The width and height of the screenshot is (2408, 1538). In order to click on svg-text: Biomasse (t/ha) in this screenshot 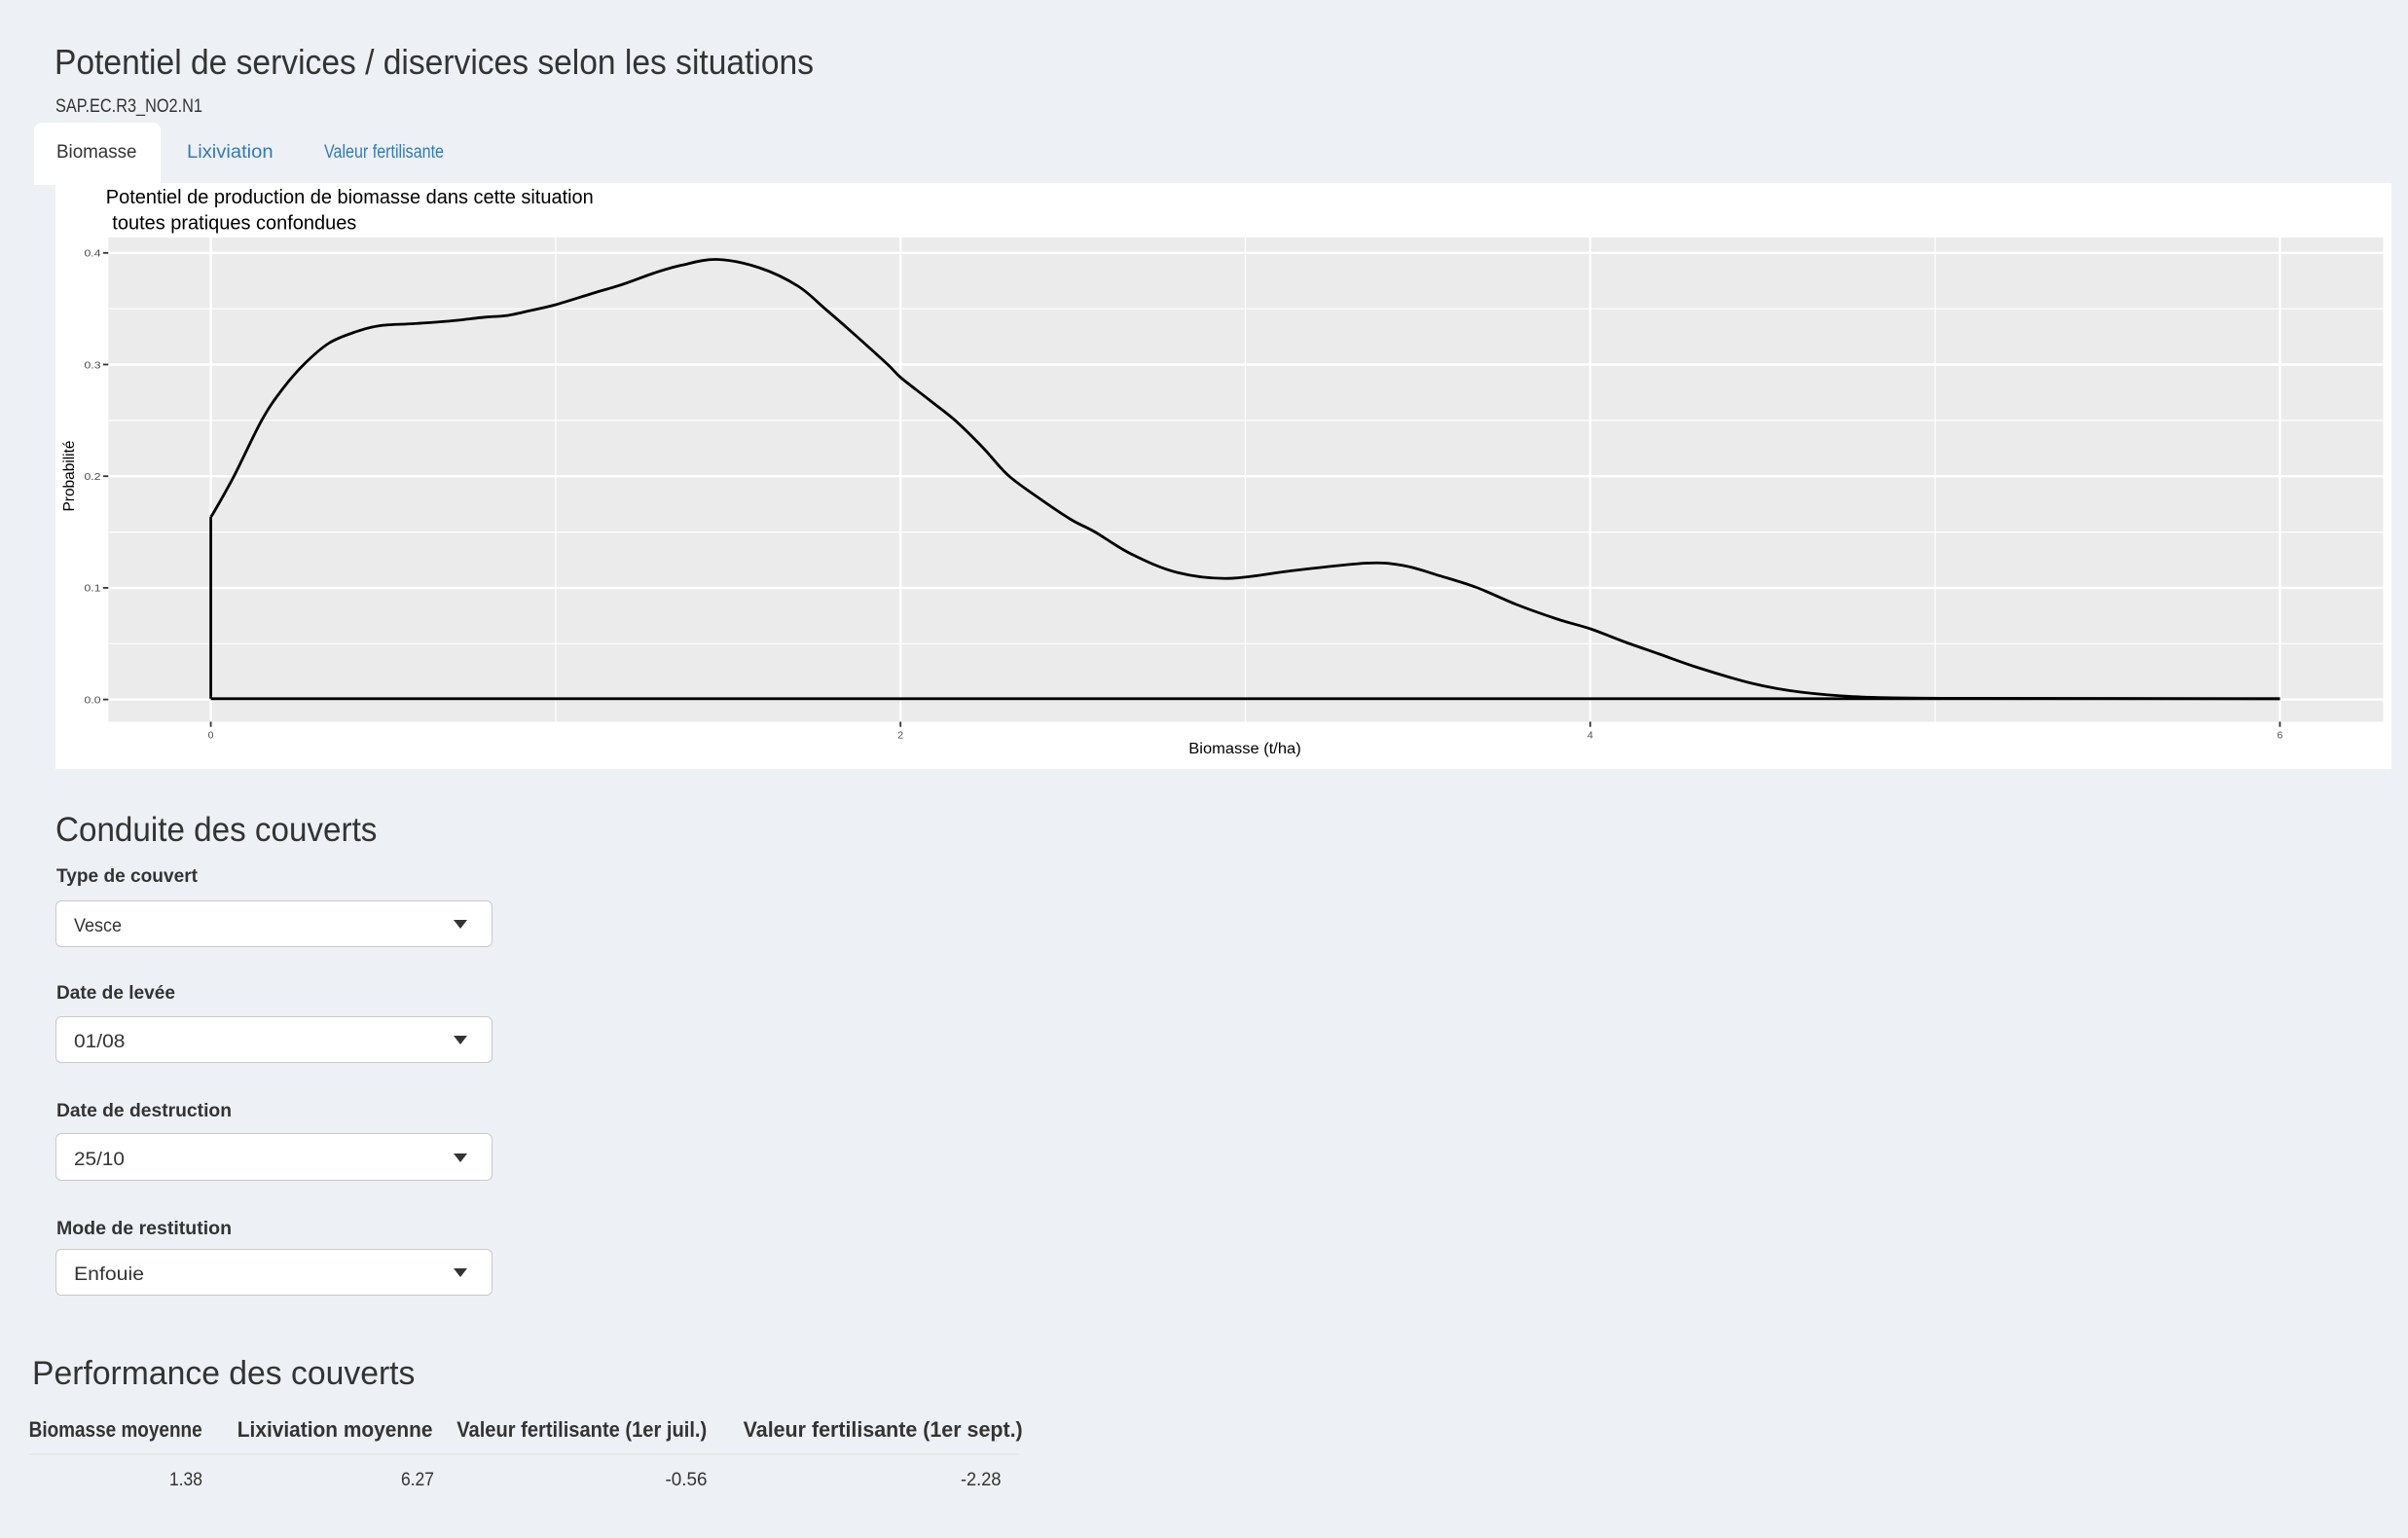, I will do `click(1244, 749)`.